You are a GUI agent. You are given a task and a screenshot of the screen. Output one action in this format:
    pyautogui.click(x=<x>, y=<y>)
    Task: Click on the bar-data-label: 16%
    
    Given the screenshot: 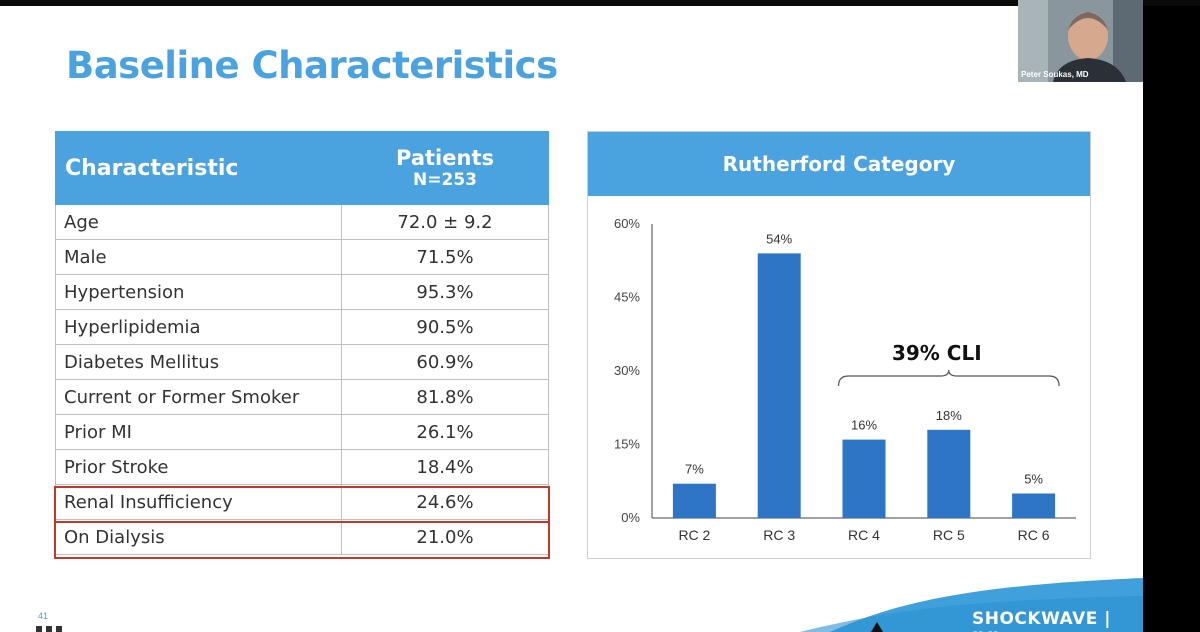 What is the action you would take?
    pyautogui.click(x=864, y=425)
    